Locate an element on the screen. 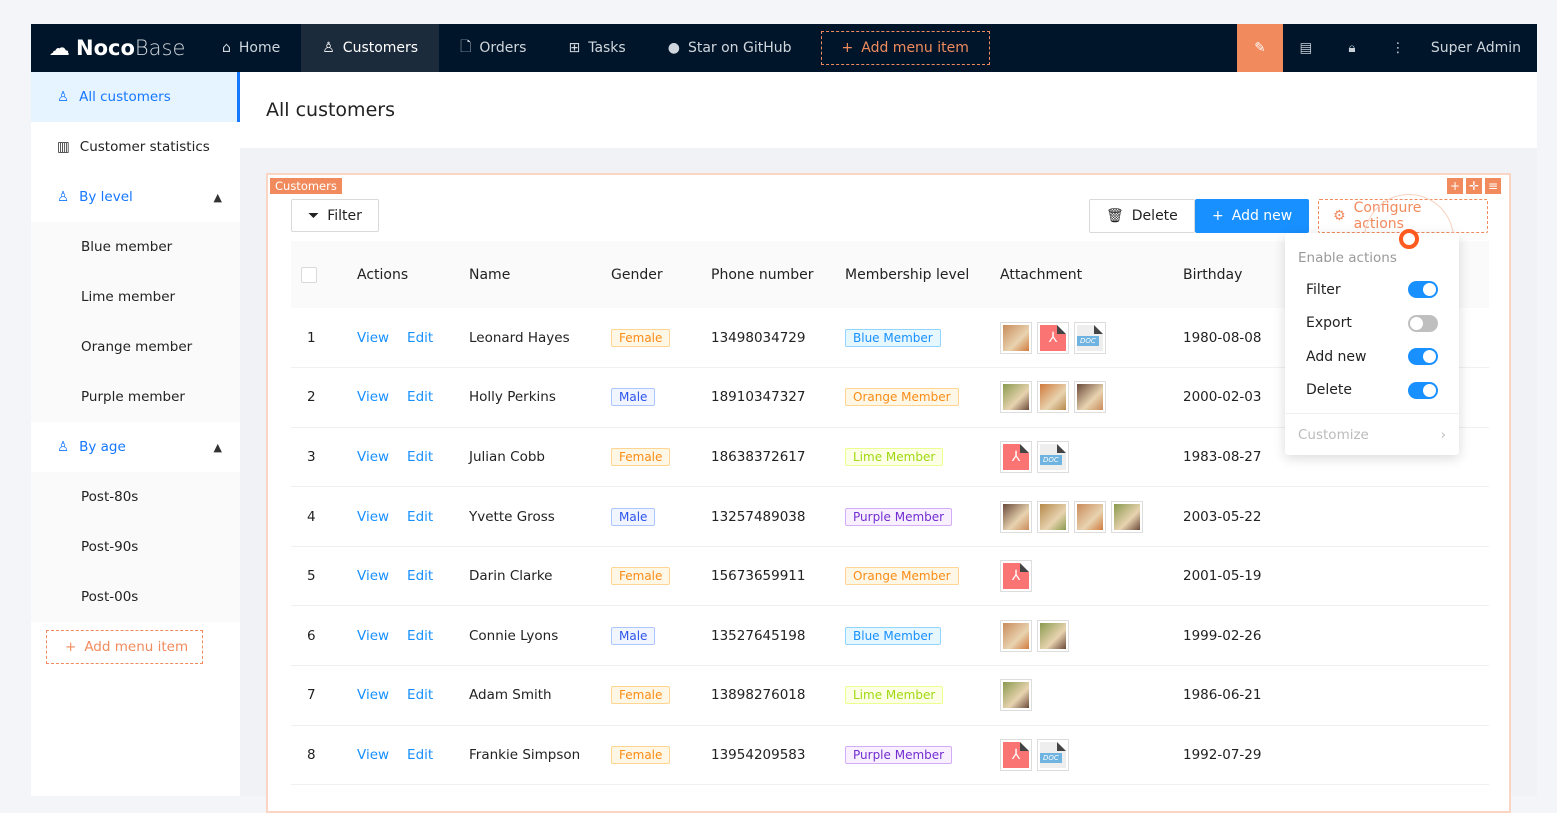 Image resolution: width=1557 pixels, height=813 pixels. column-header: Name is located at coordinates (524, 274).